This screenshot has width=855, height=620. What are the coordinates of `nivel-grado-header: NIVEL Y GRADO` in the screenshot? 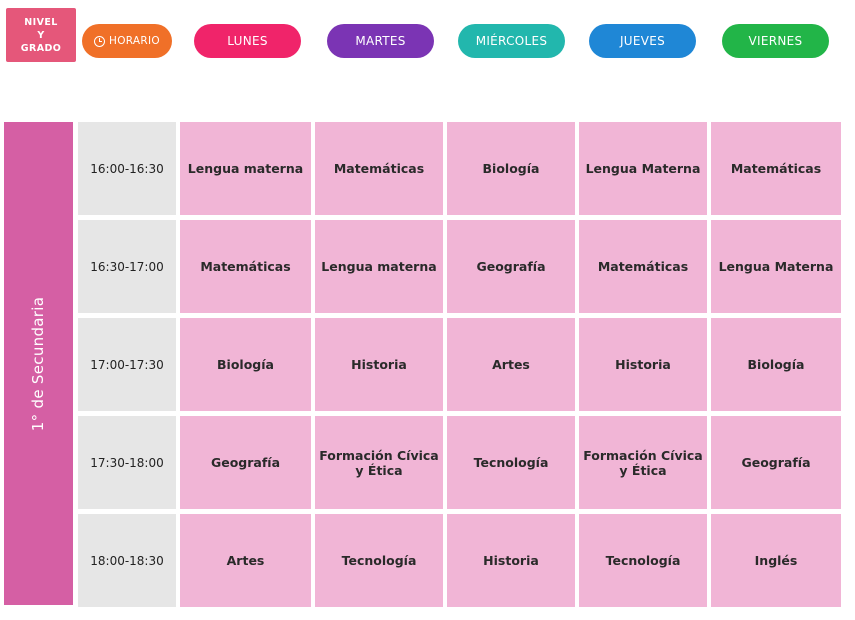 It's located at (41, 35).